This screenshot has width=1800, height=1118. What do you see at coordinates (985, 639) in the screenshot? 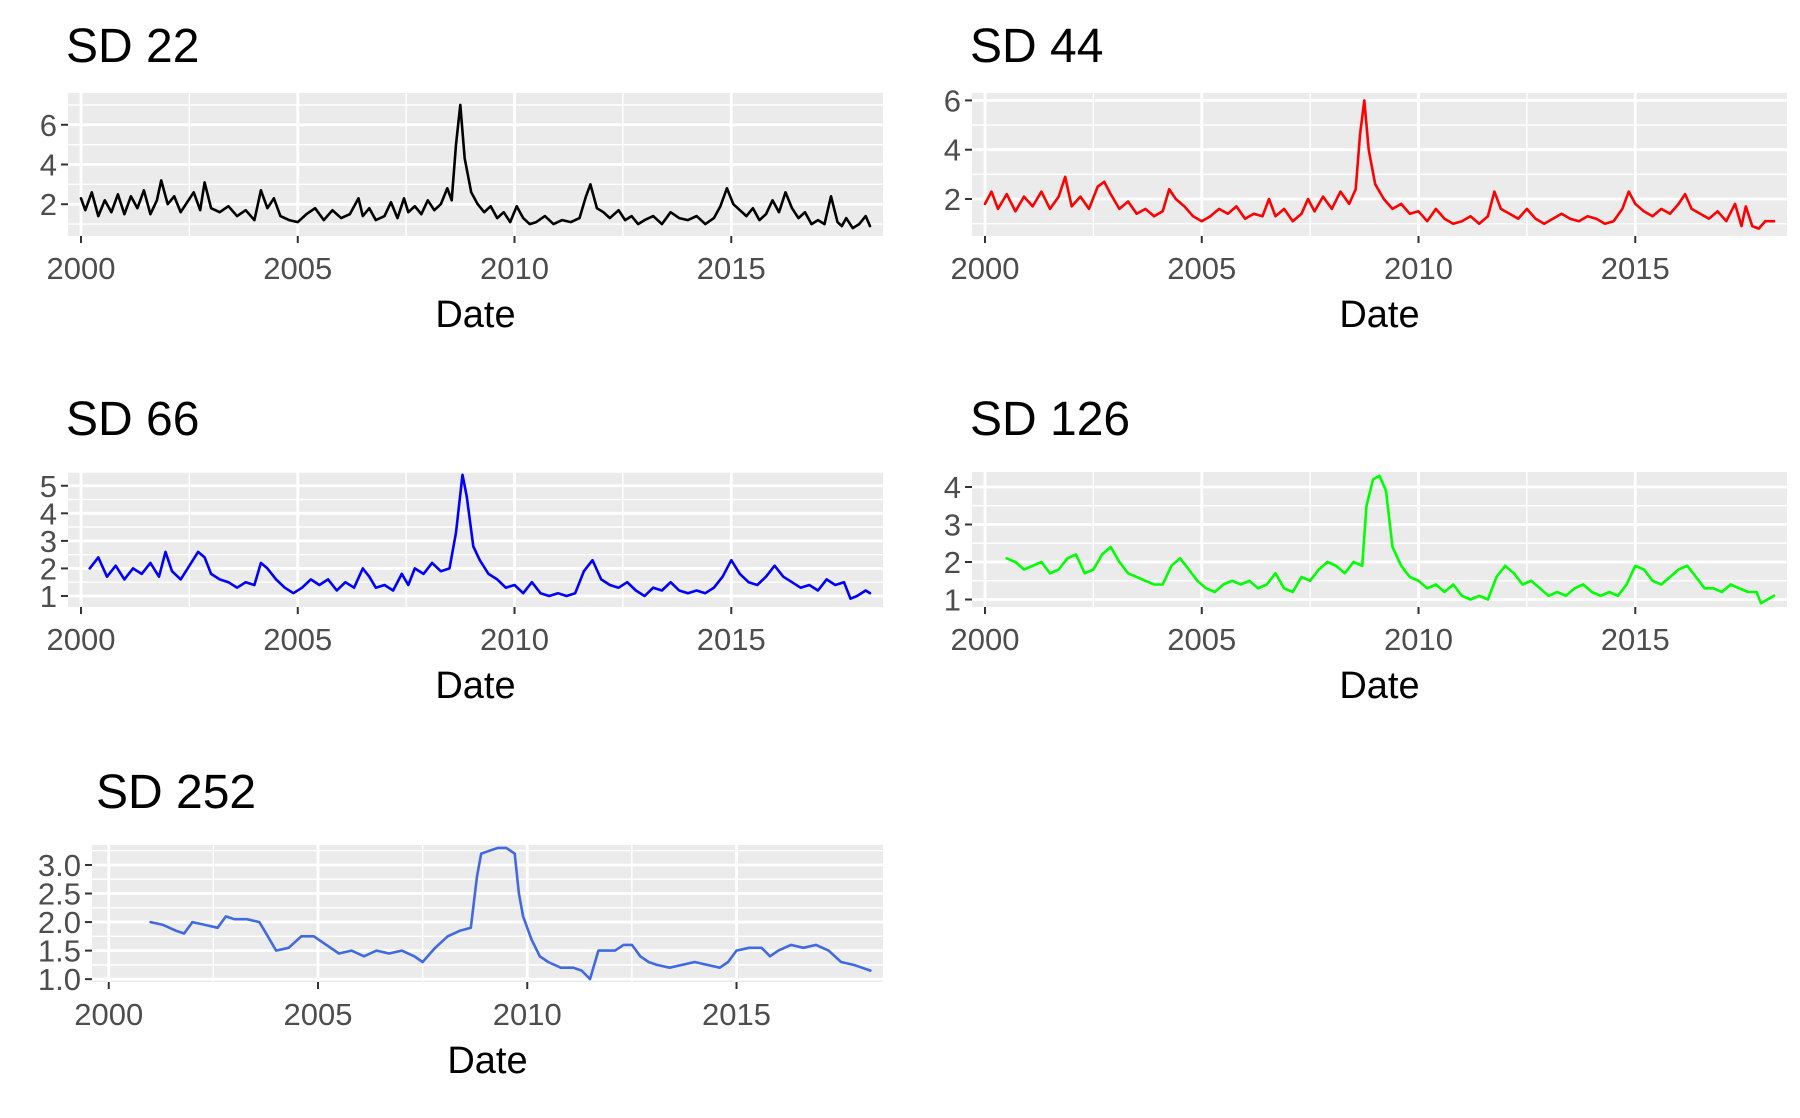
I see `panel-4-xtick-label: 2000` at bounding box center [985, 639].